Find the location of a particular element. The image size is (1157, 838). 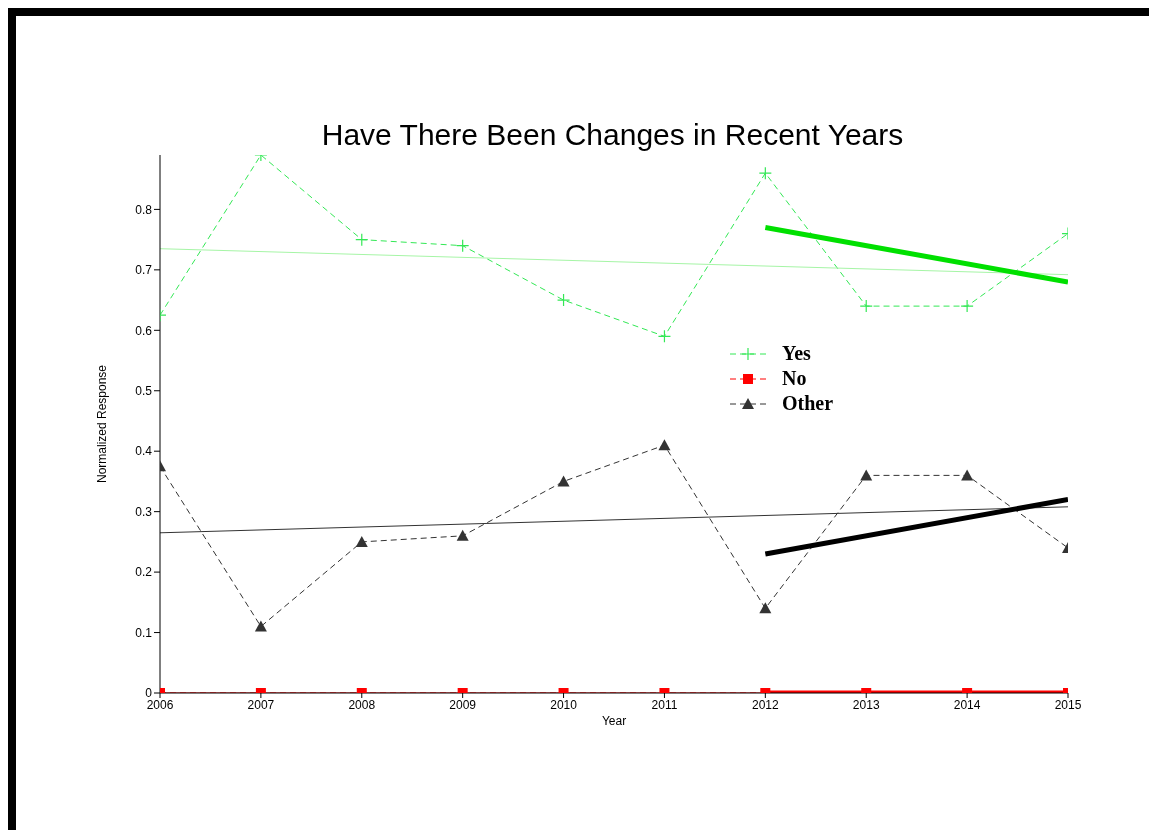

y-axis-title: Normalized Response is located at coordinates (102, 424).